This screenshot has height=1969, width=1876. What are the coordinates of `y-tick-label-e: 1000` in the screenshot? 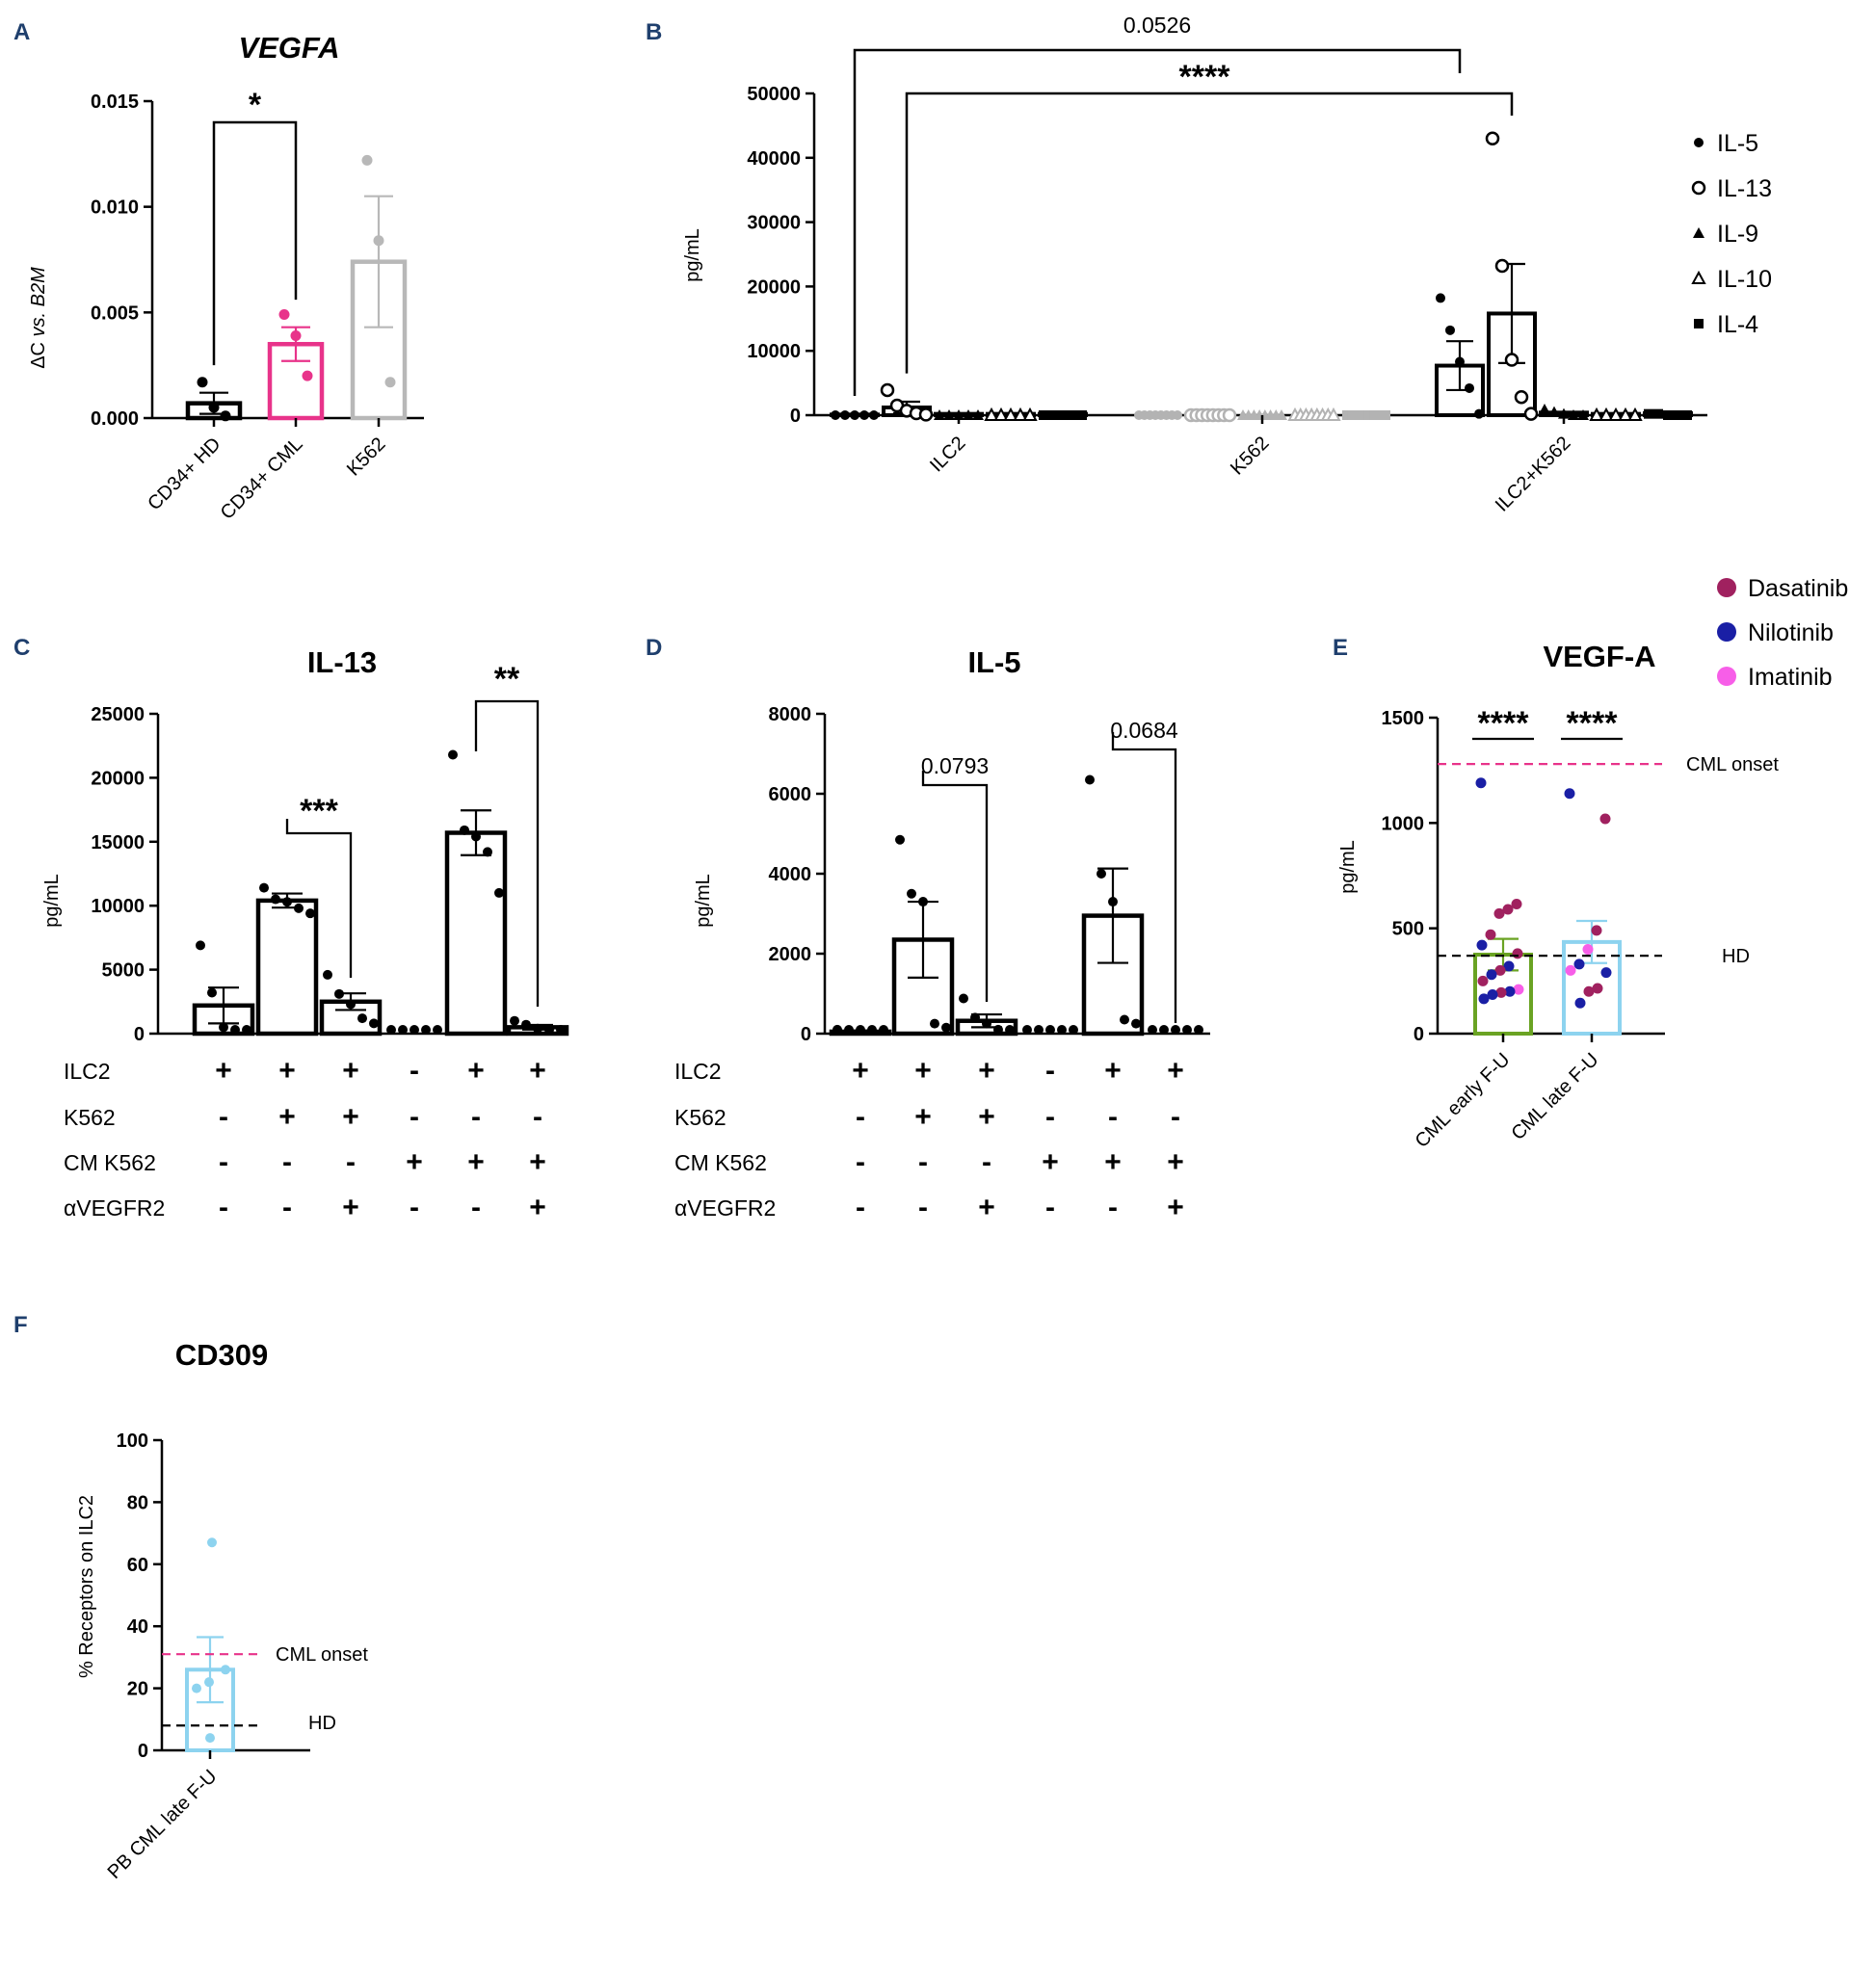 It's located at (1403, 823).